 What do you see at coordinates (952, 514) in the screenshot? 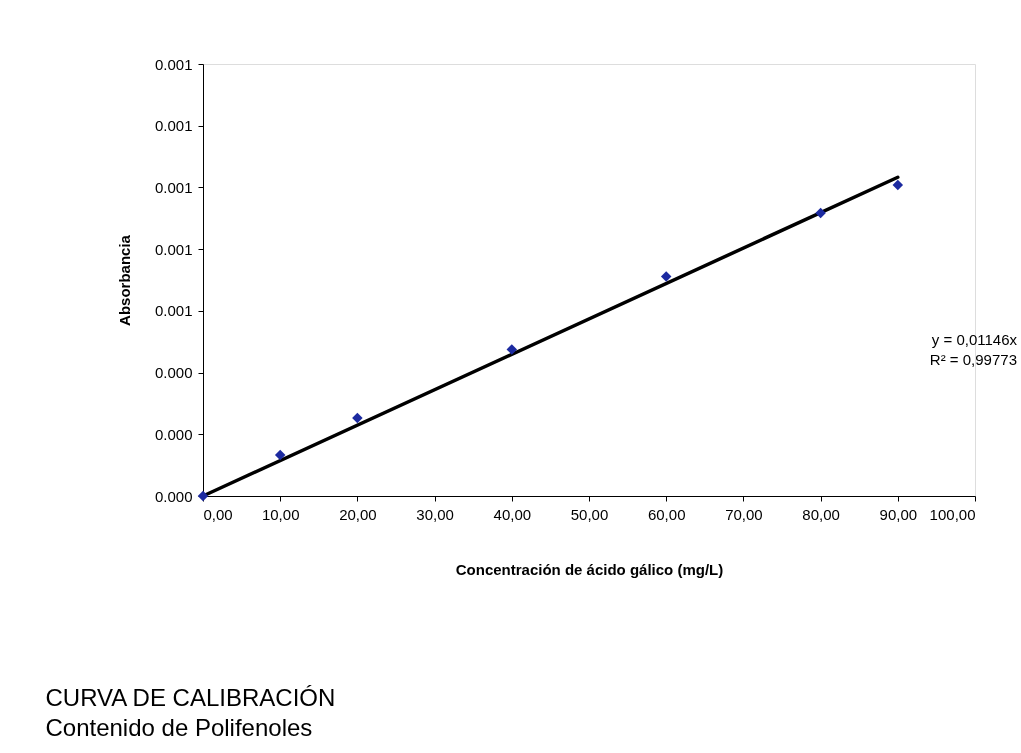
I see `x-tick-label: 100,00` at bounding box center [952, 514].